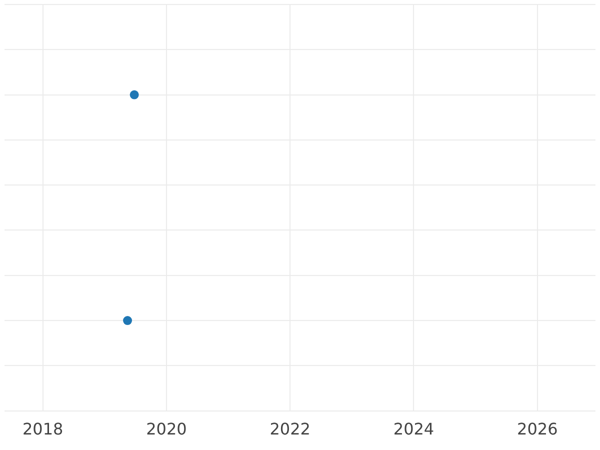 Image resolution: width=600 pixels, height=450 pixels. What do you see at coordinates (537, 429) in the screenshot?
I see `x-tick-label: 2026` at bounding box center [537, 429].